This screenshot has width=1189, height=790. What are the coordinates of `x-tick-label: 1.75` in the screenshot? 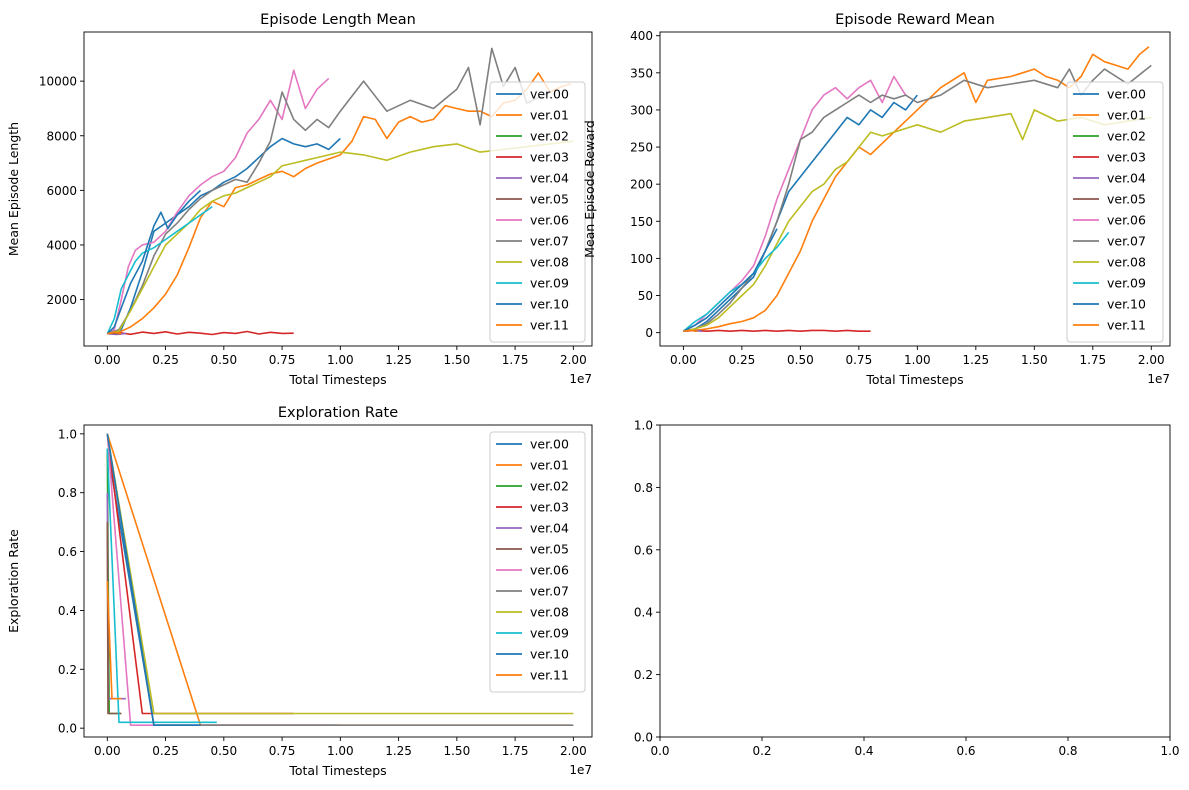 It's located at (1092, 360).